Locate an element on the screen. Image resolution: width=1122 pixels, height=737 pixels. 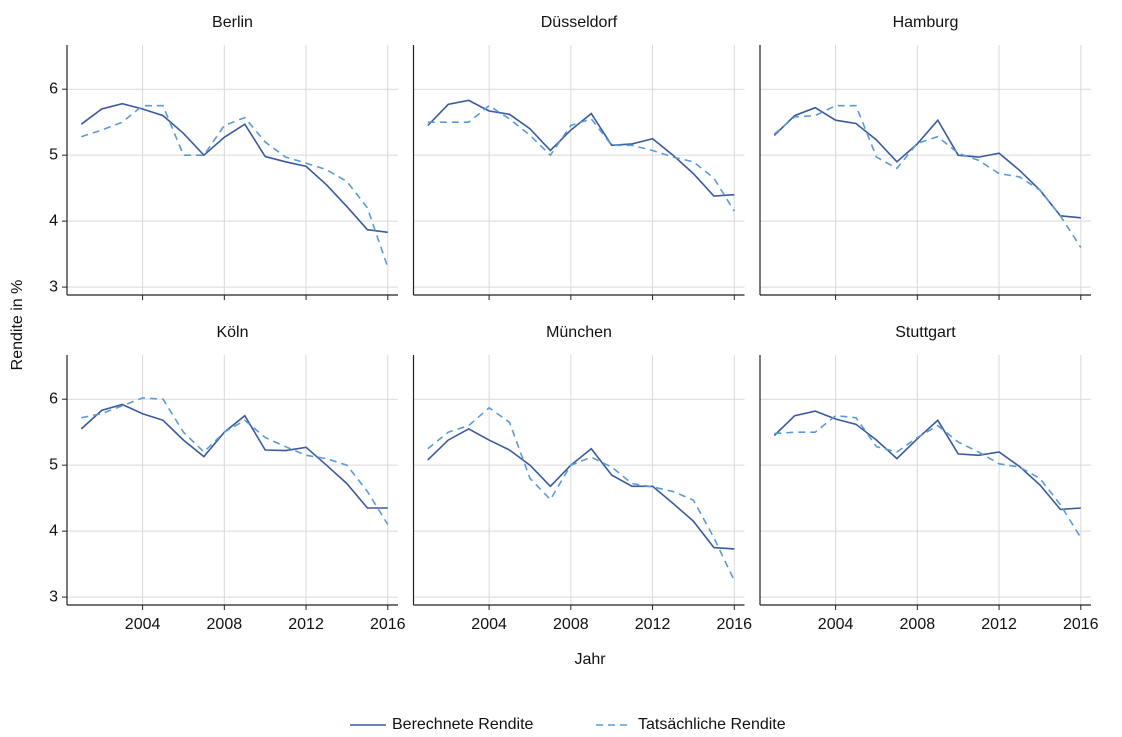
y-axis-label: Rendite in % is located at coordinates (17, 325).